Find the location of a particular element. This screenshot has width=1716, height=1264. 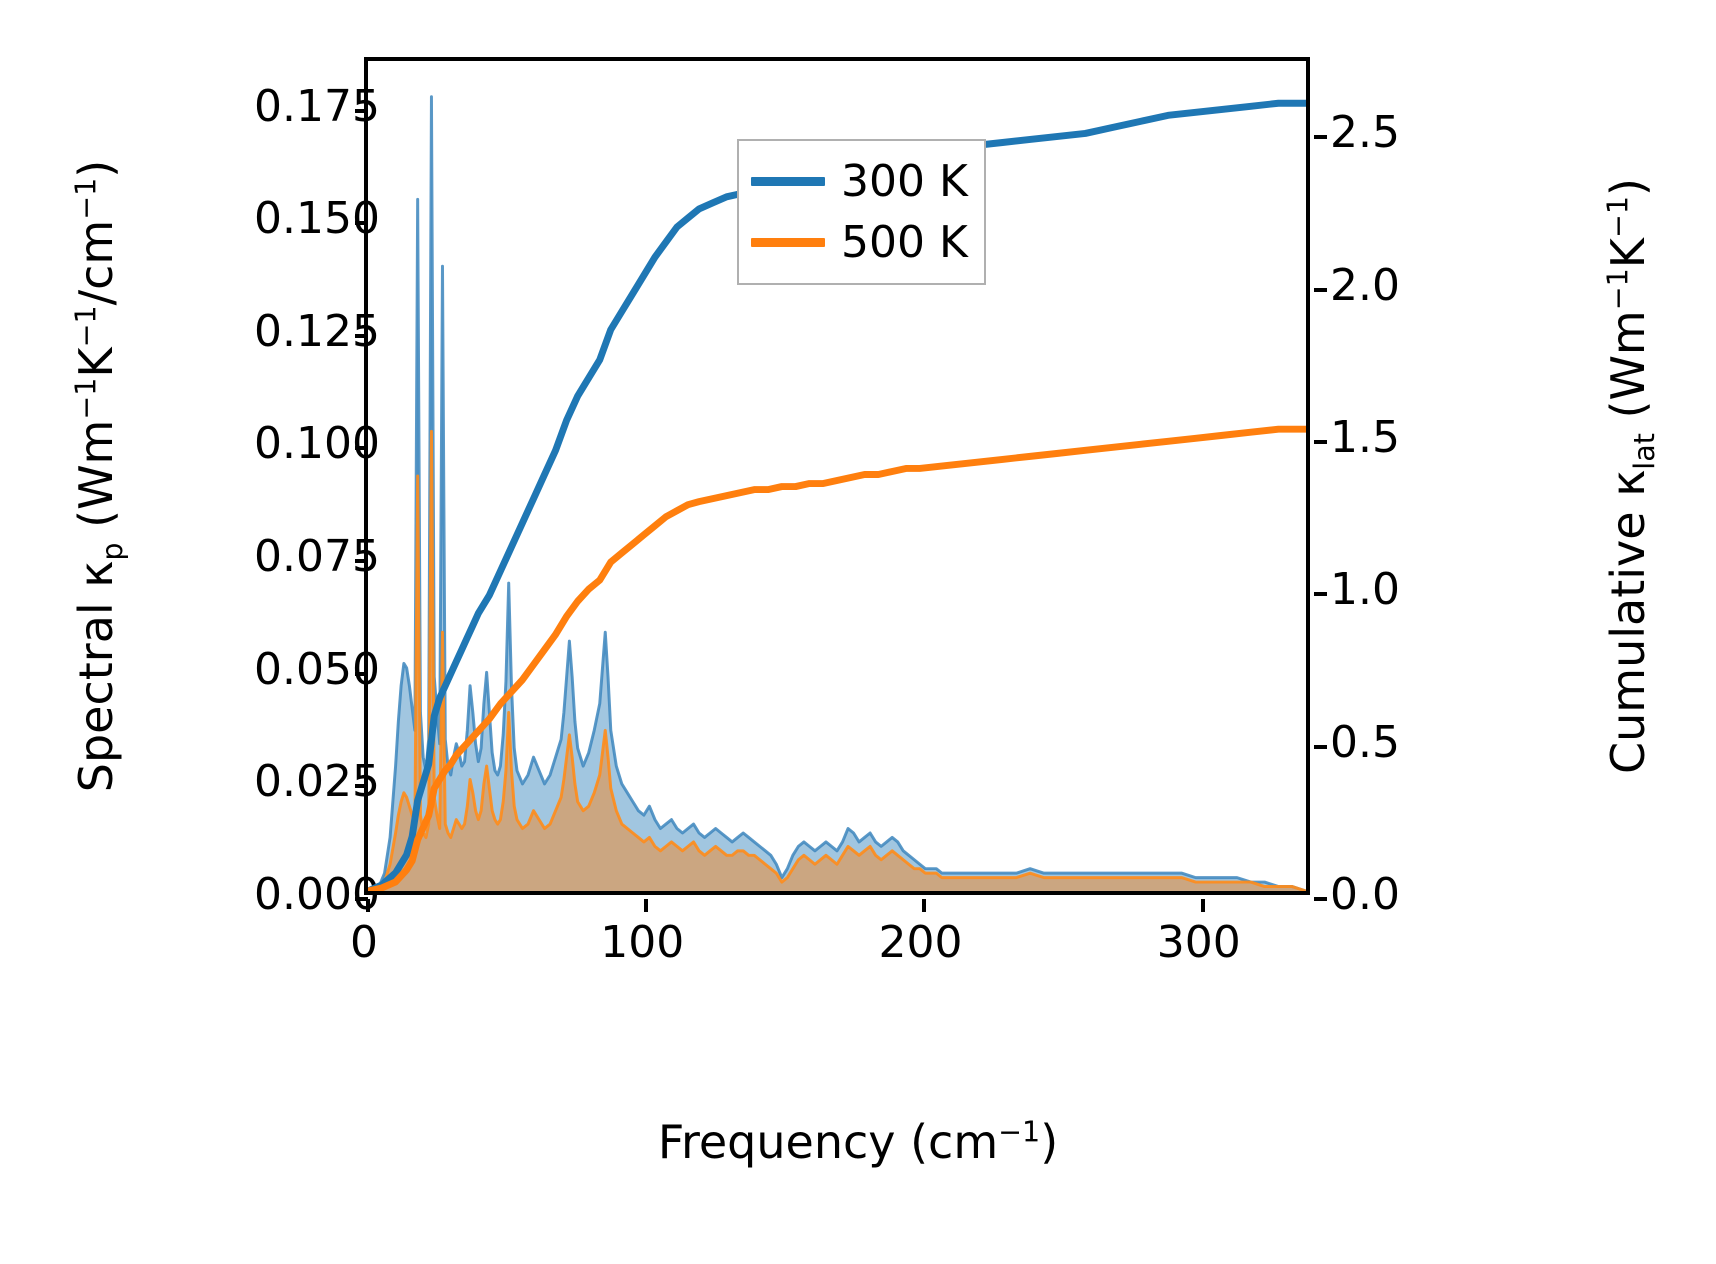

legend-swatch-500k is located at coordinates (788, 242).